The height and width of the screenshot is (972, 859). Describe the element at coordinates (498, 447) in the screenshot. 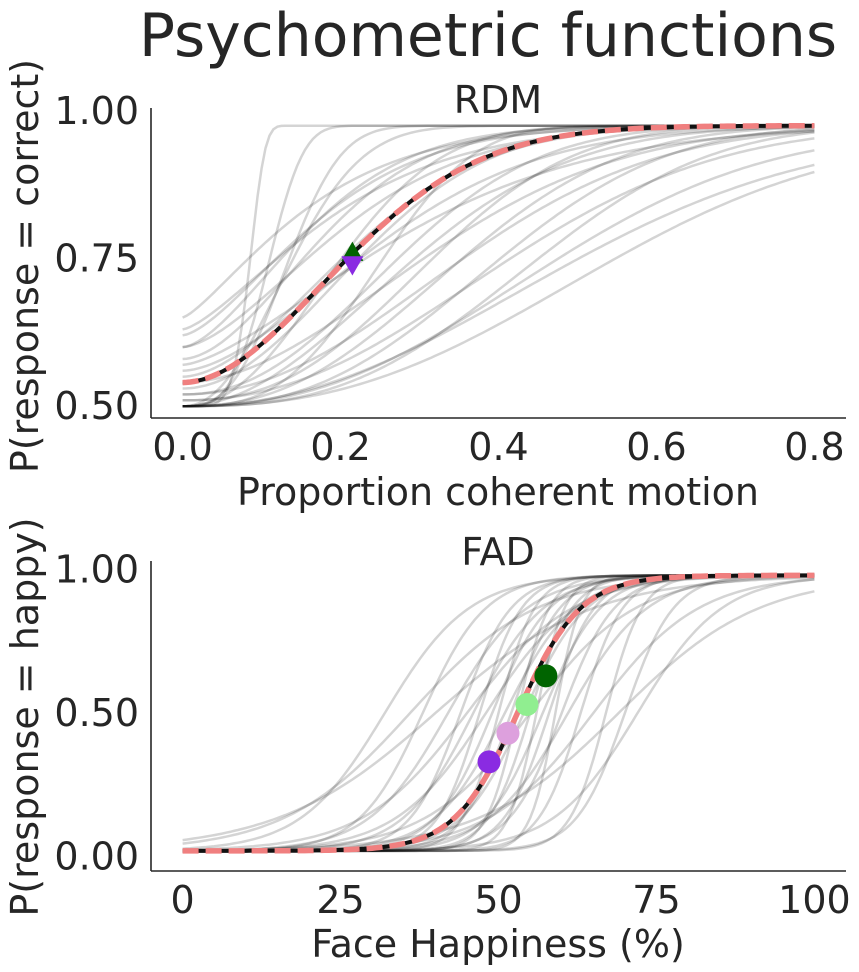

I see `x-tick-label: 0.4` at that location.